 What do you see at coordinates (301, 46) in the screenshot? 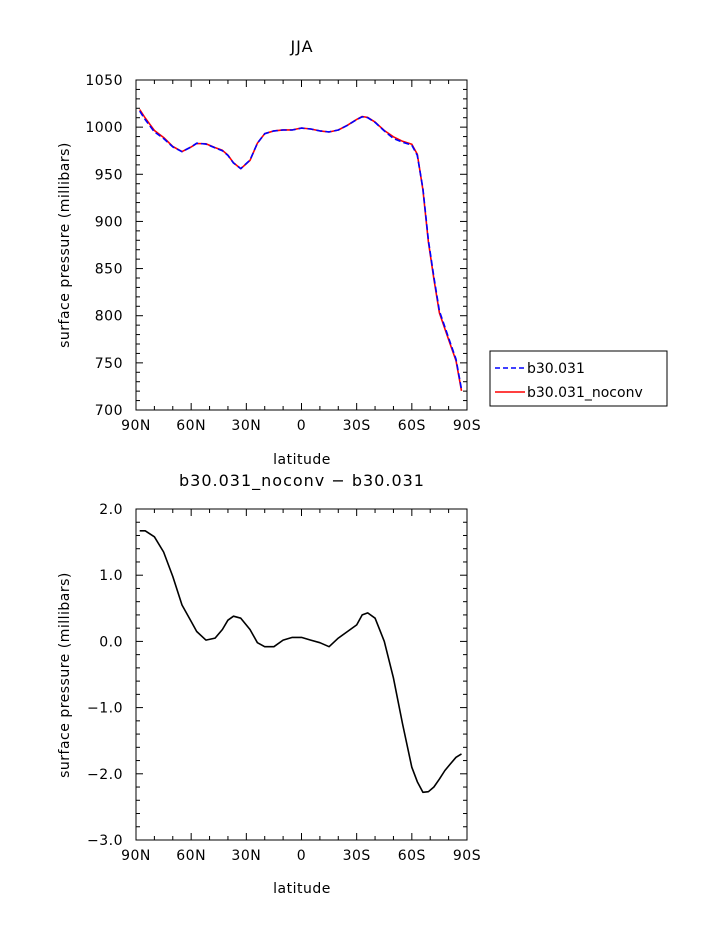
I see `chart-title: JJA` at bounding box center [301, 46].